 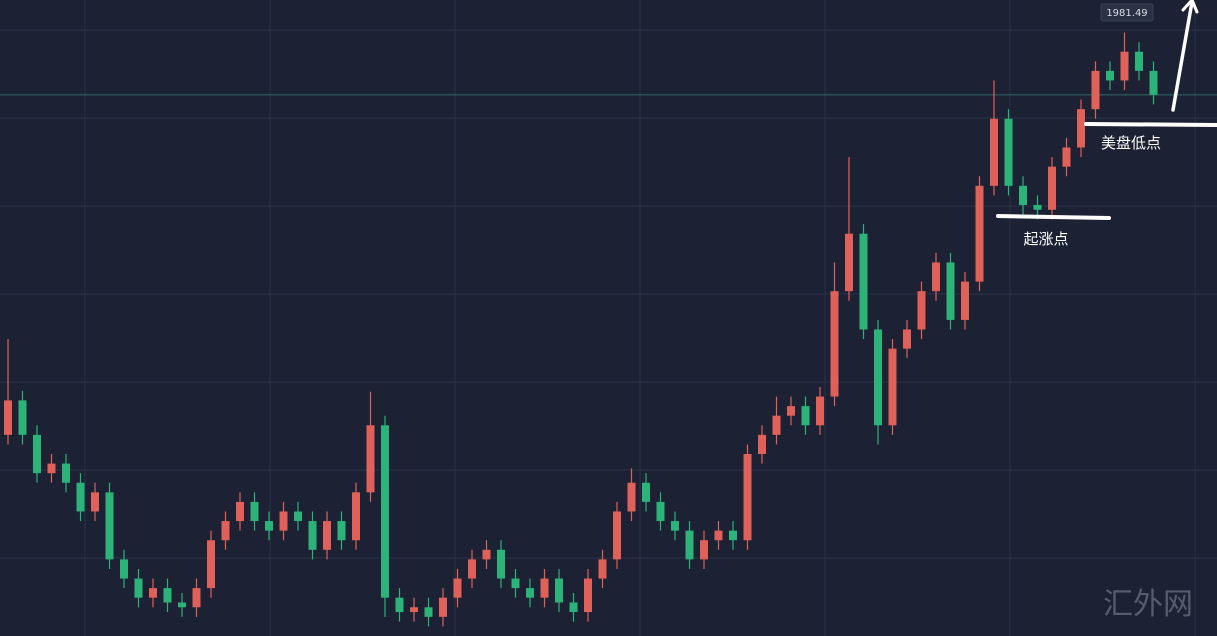 I want to click on price-label-box, so click(x=1127, y=12).